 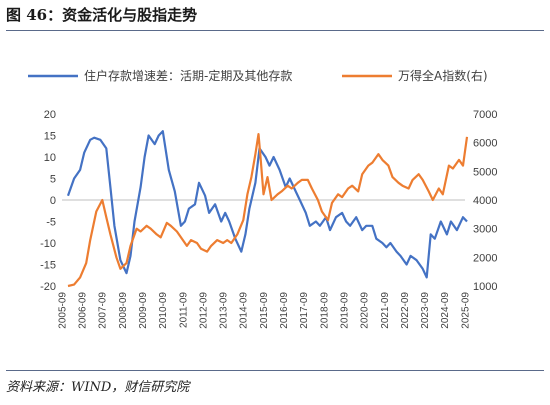 I want to click on x-tick-label: 2025-09, so click(x=465, y=310).